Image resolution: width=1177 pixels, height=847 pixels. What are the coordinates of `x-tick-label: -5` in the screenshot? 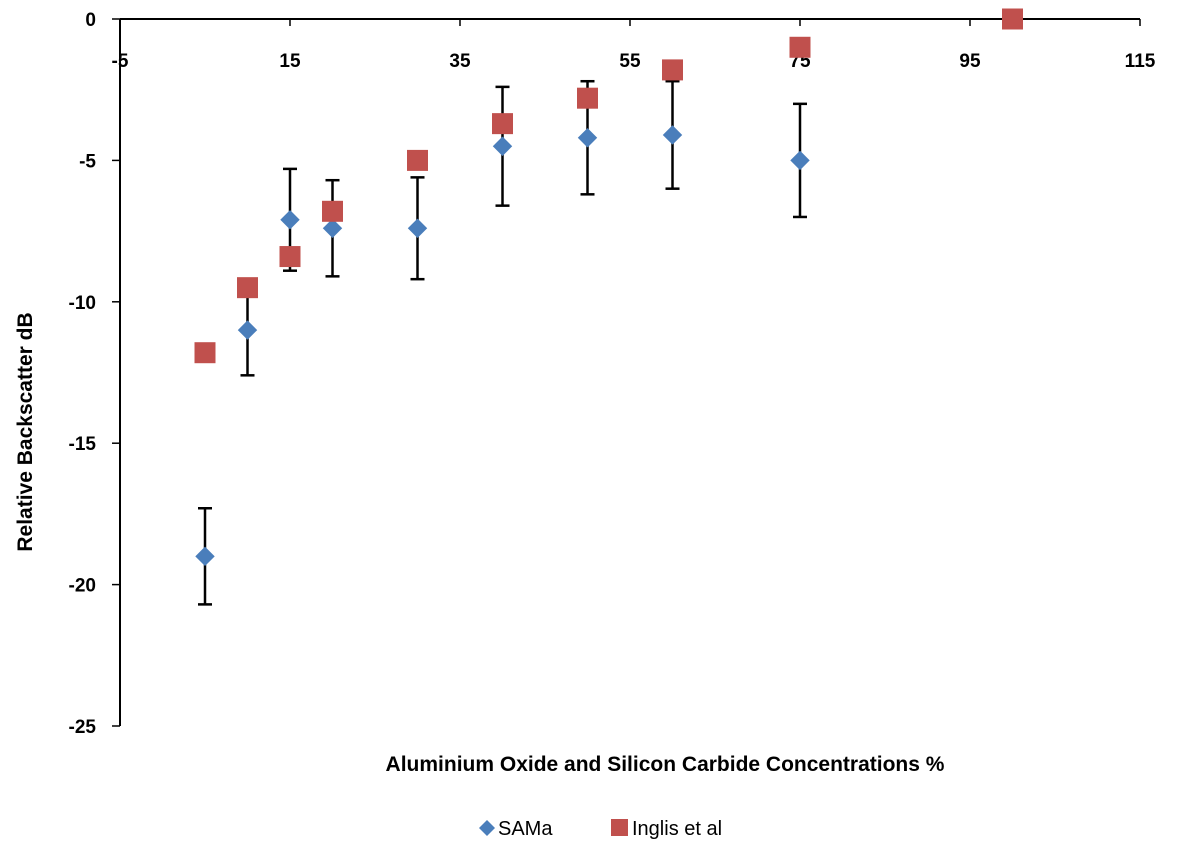 It's located at (120, 61).